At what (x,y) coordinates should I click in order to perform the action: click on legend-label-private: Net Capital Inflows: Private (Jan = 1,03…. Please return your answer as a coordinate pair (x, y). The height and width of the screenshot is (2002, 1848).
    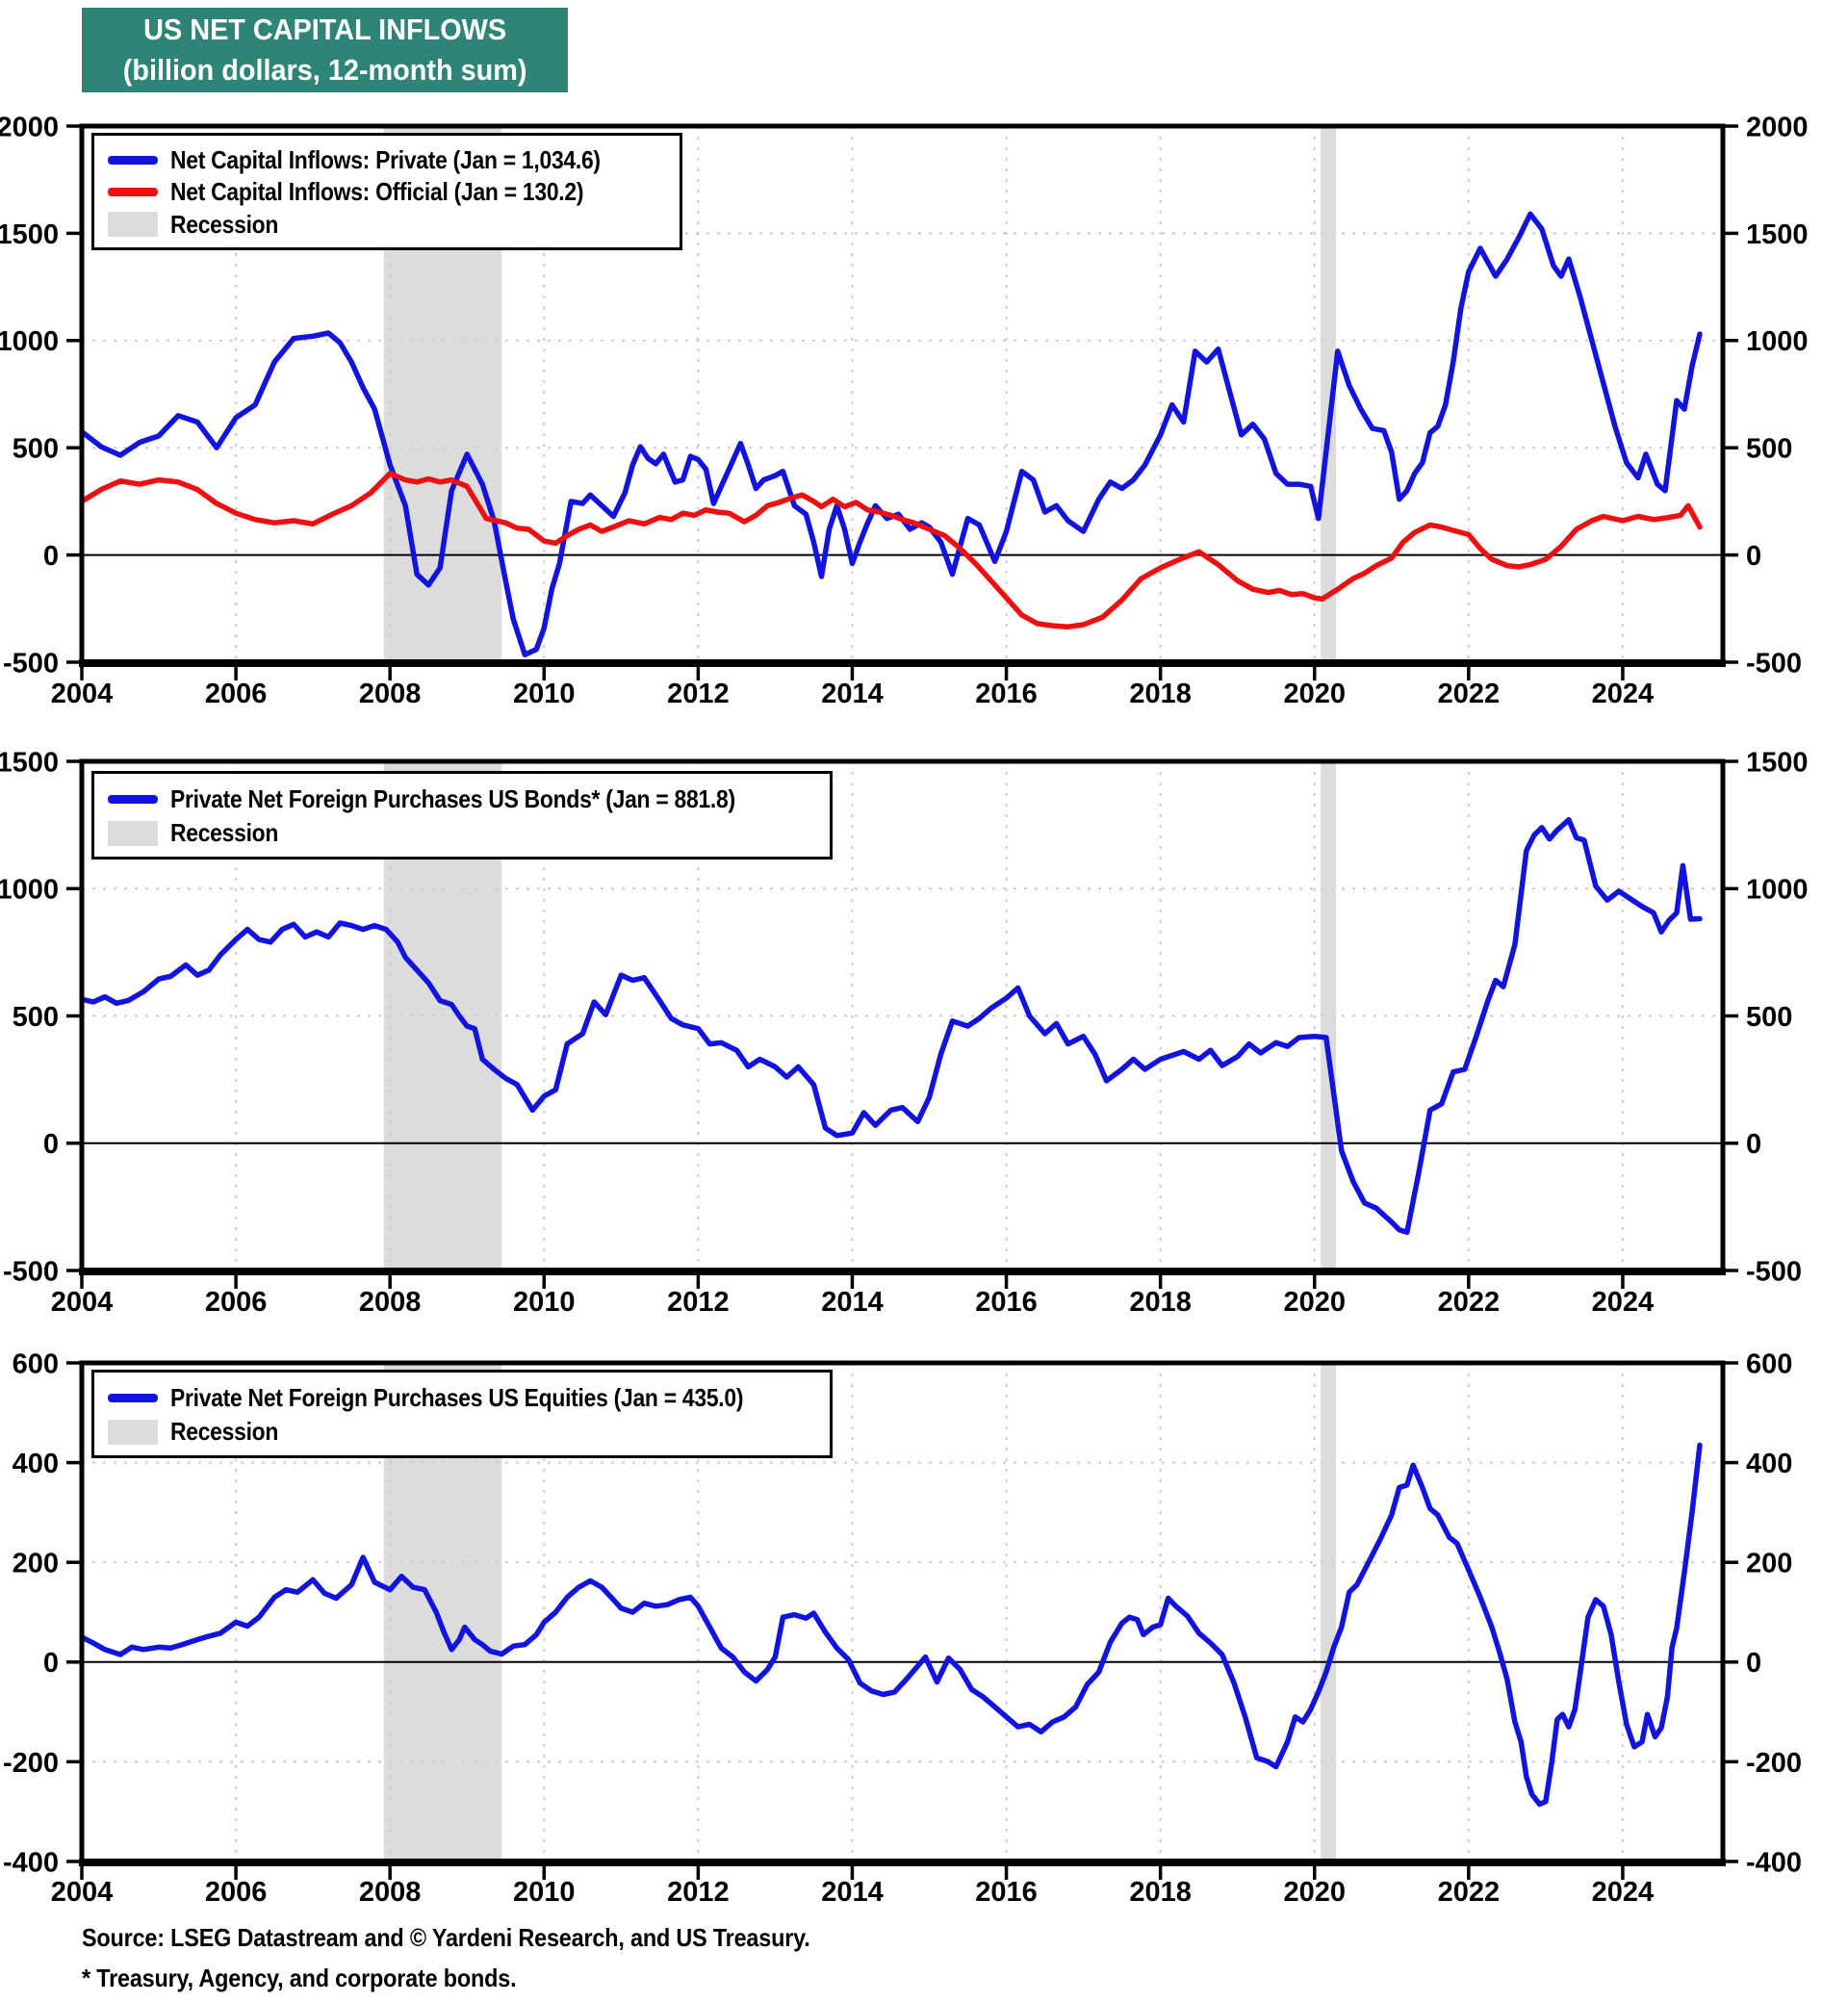
    Looking at the image, I should click on (385, 160).